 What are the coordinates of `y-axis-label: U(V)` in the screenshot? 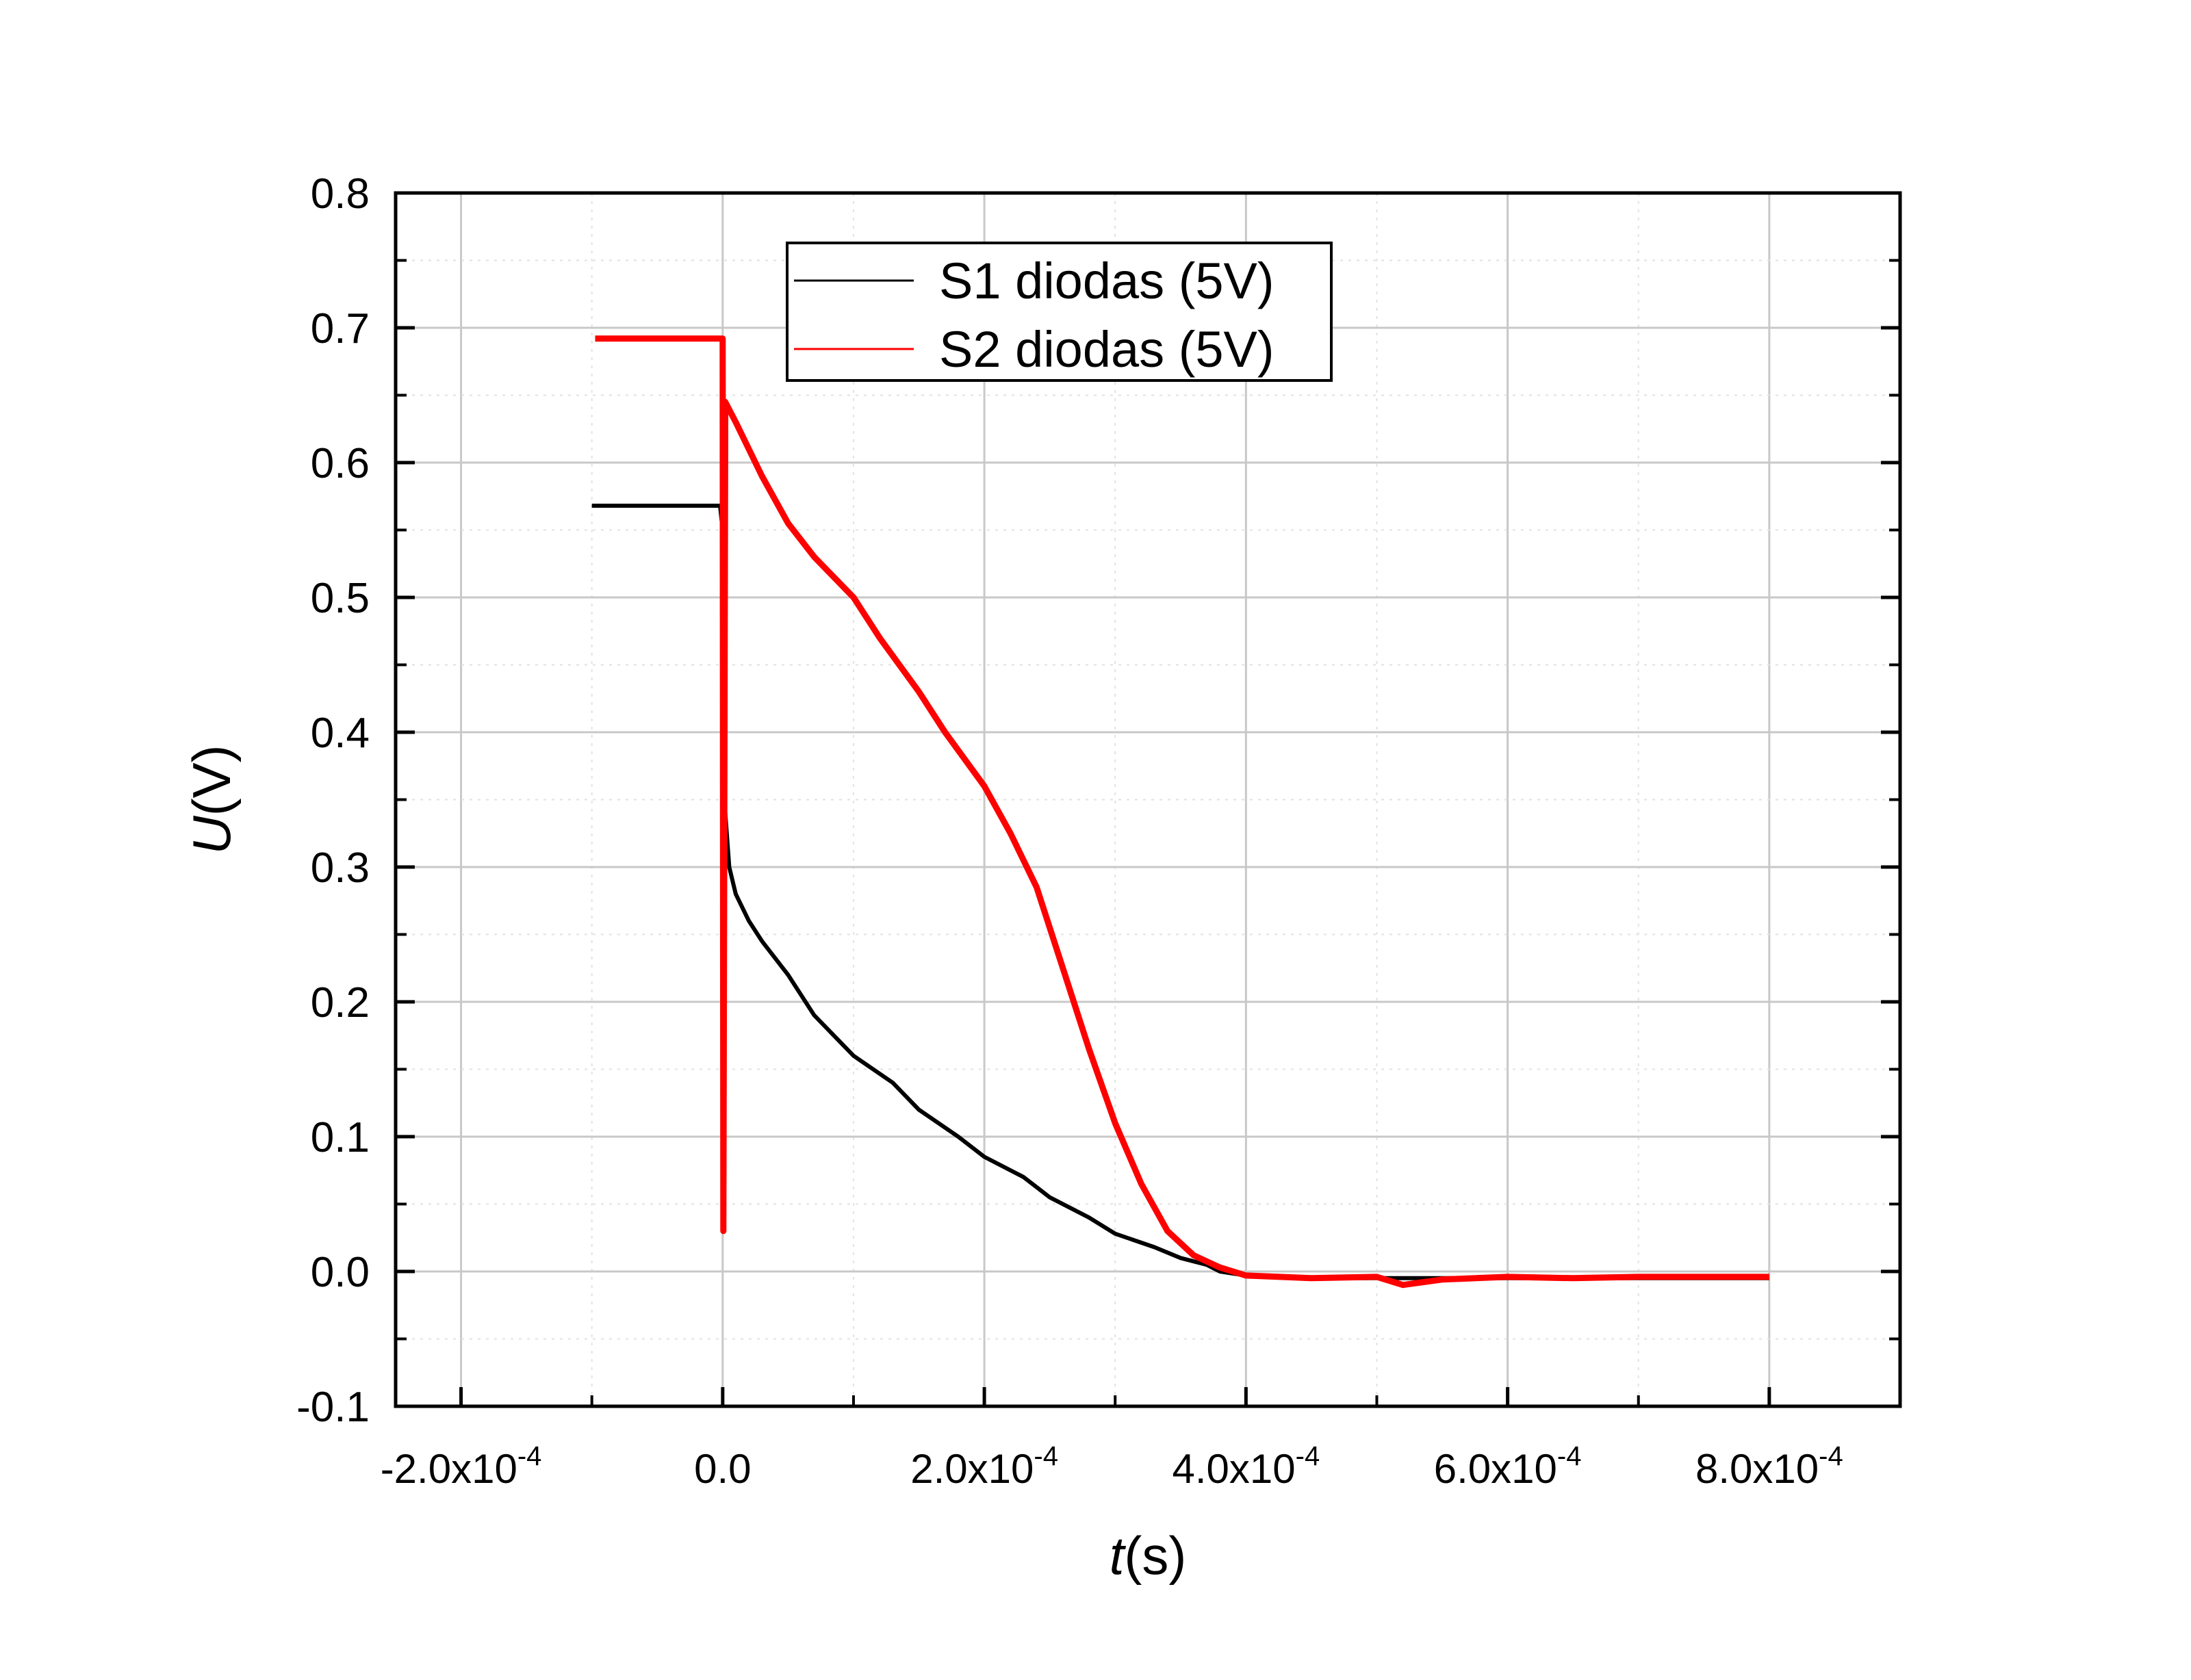 It's located at (212, 799).